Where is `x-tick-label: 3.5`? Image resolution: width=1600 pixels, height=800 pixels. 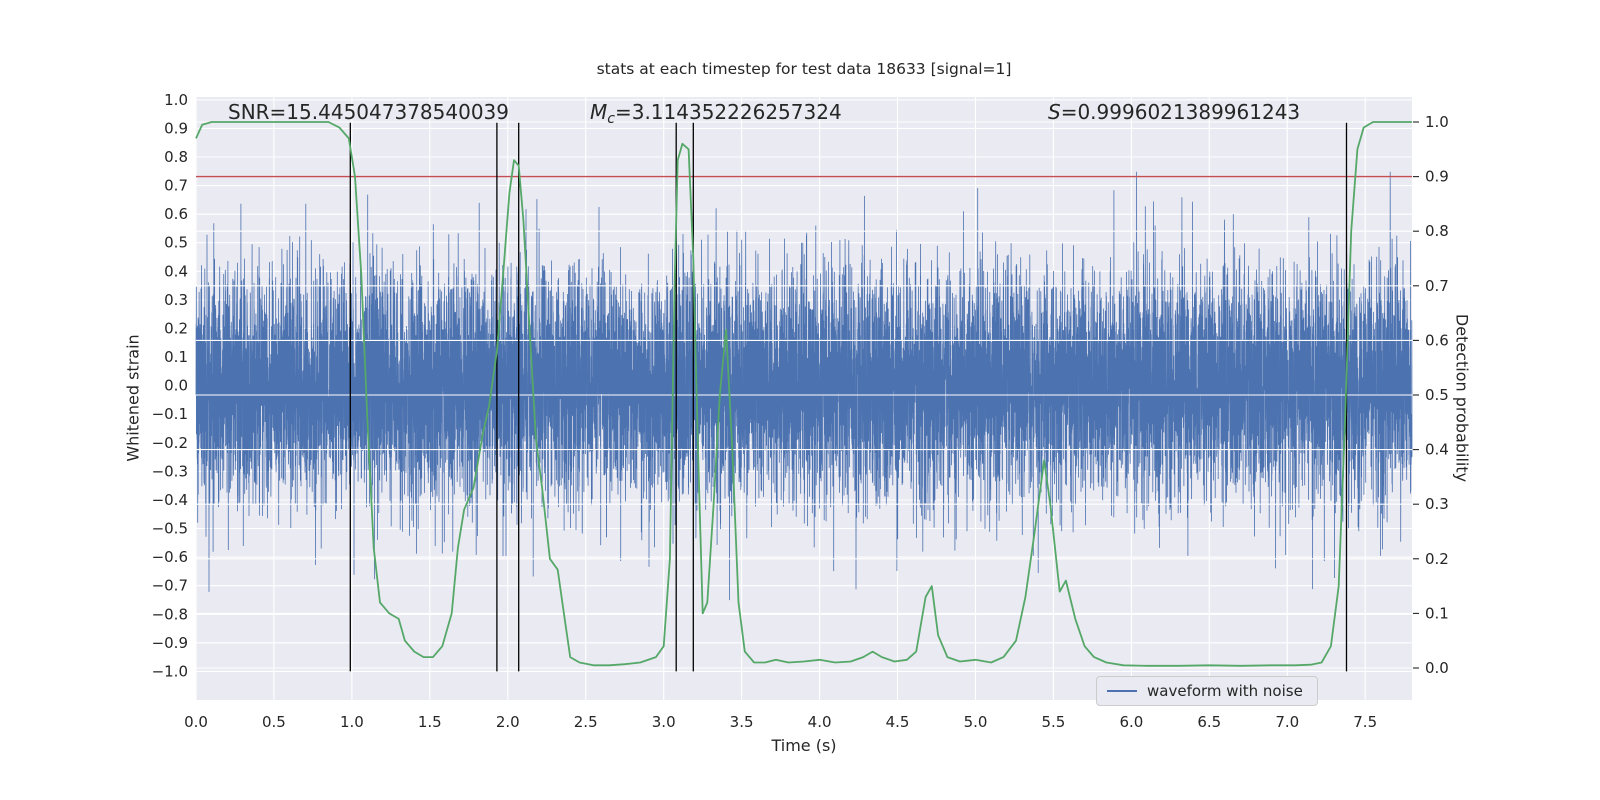 x-tick-label: 3.5 is located at coordinates (742, 722).